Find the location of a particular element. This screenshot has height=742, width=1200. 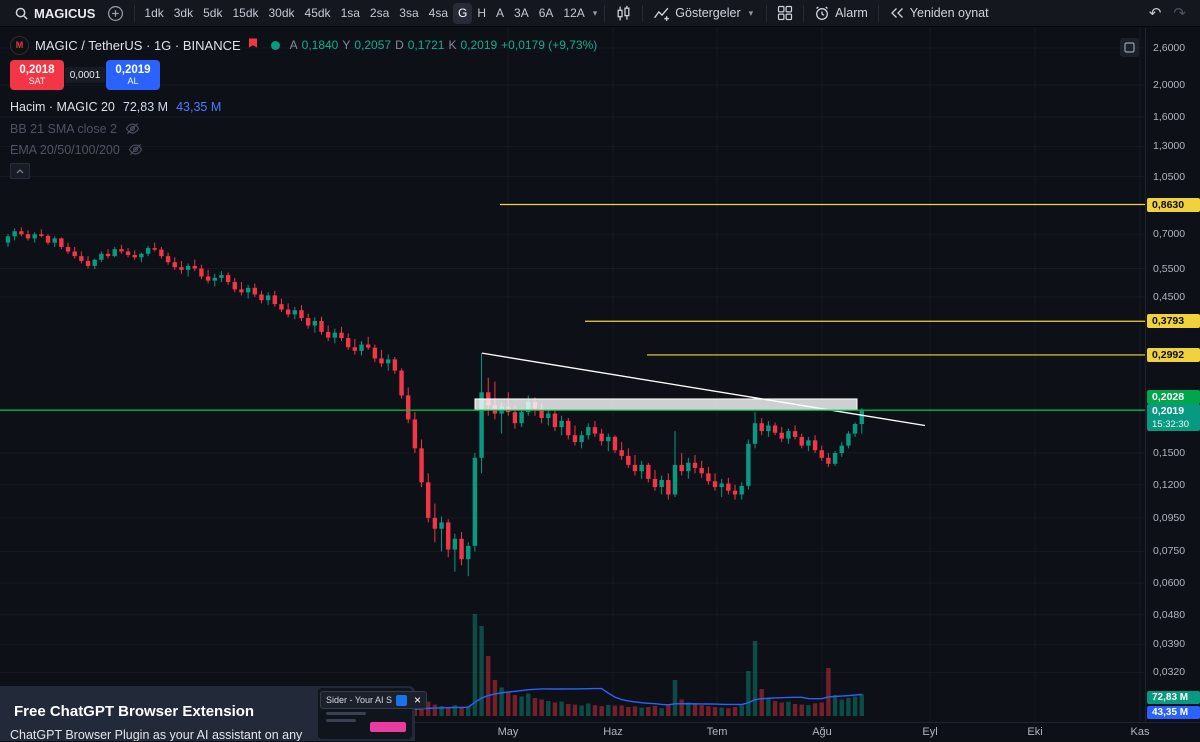

interval-button-2sa: 2sa is located at coordinates (379, 12).